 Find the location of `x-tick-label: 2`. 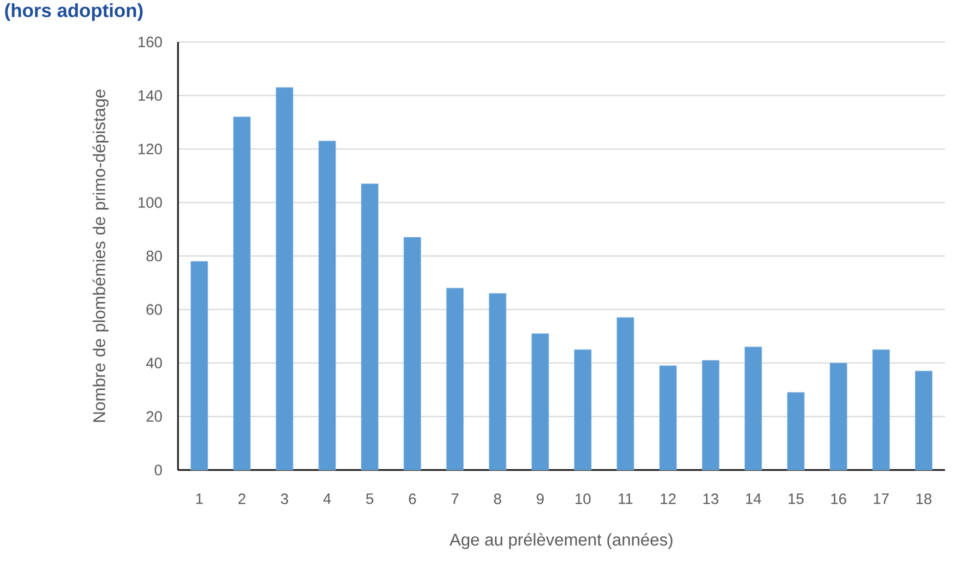

x-tick-label: 2 is located at coordinates (242, 499).